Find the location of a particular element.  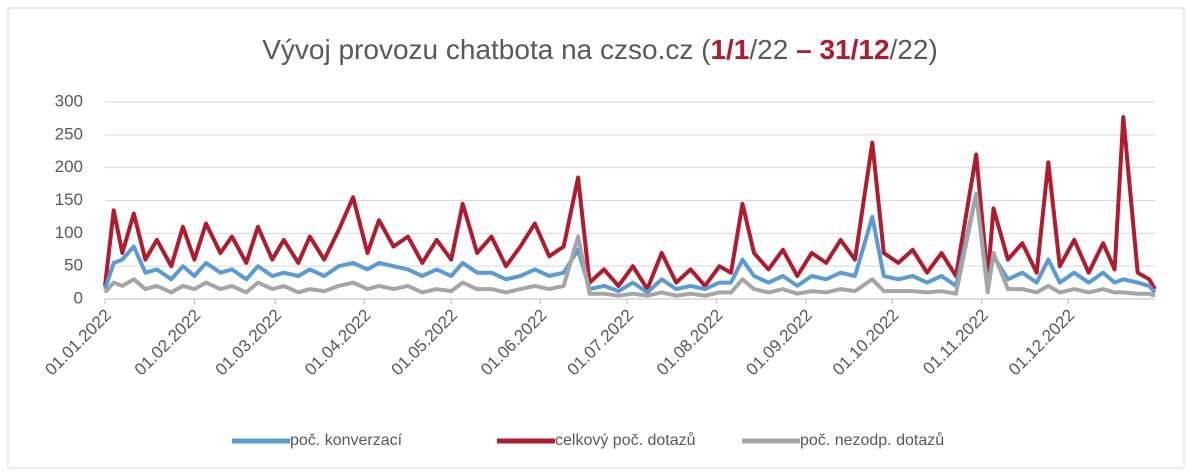

title-part: Vývoj provozu chatbota na czso.cz ( is located at coordinates (486, 49).